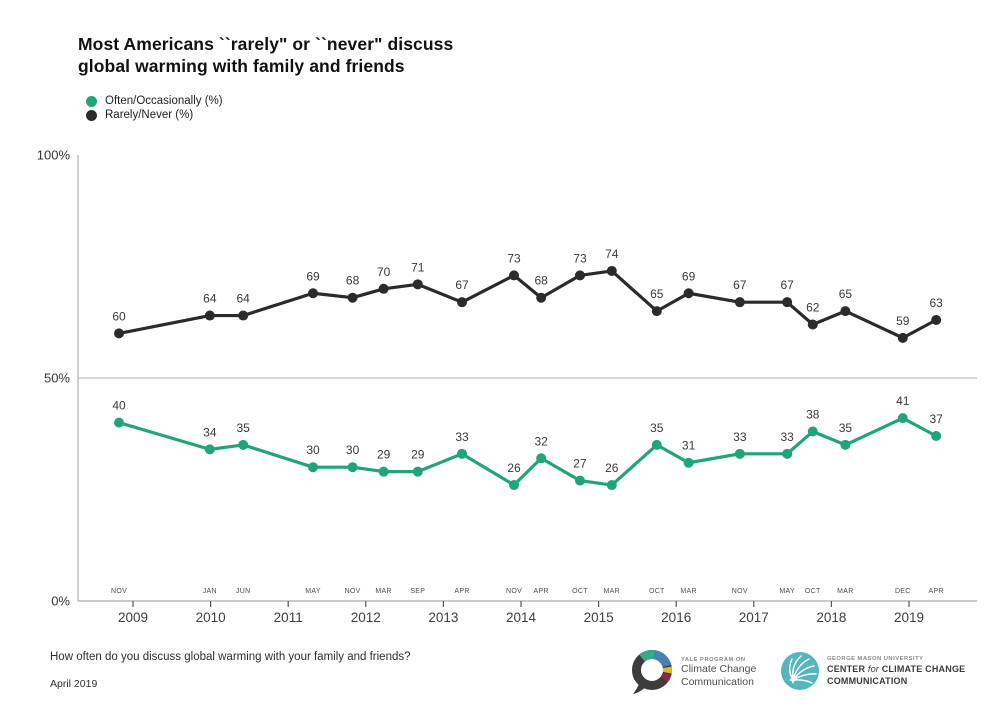 The width and height of the screenshot is (1000, 706). What do you see at coordinates (936, 419) in the screenshot?
I see `data-point-label: 37` at bounding box center [936, 419].